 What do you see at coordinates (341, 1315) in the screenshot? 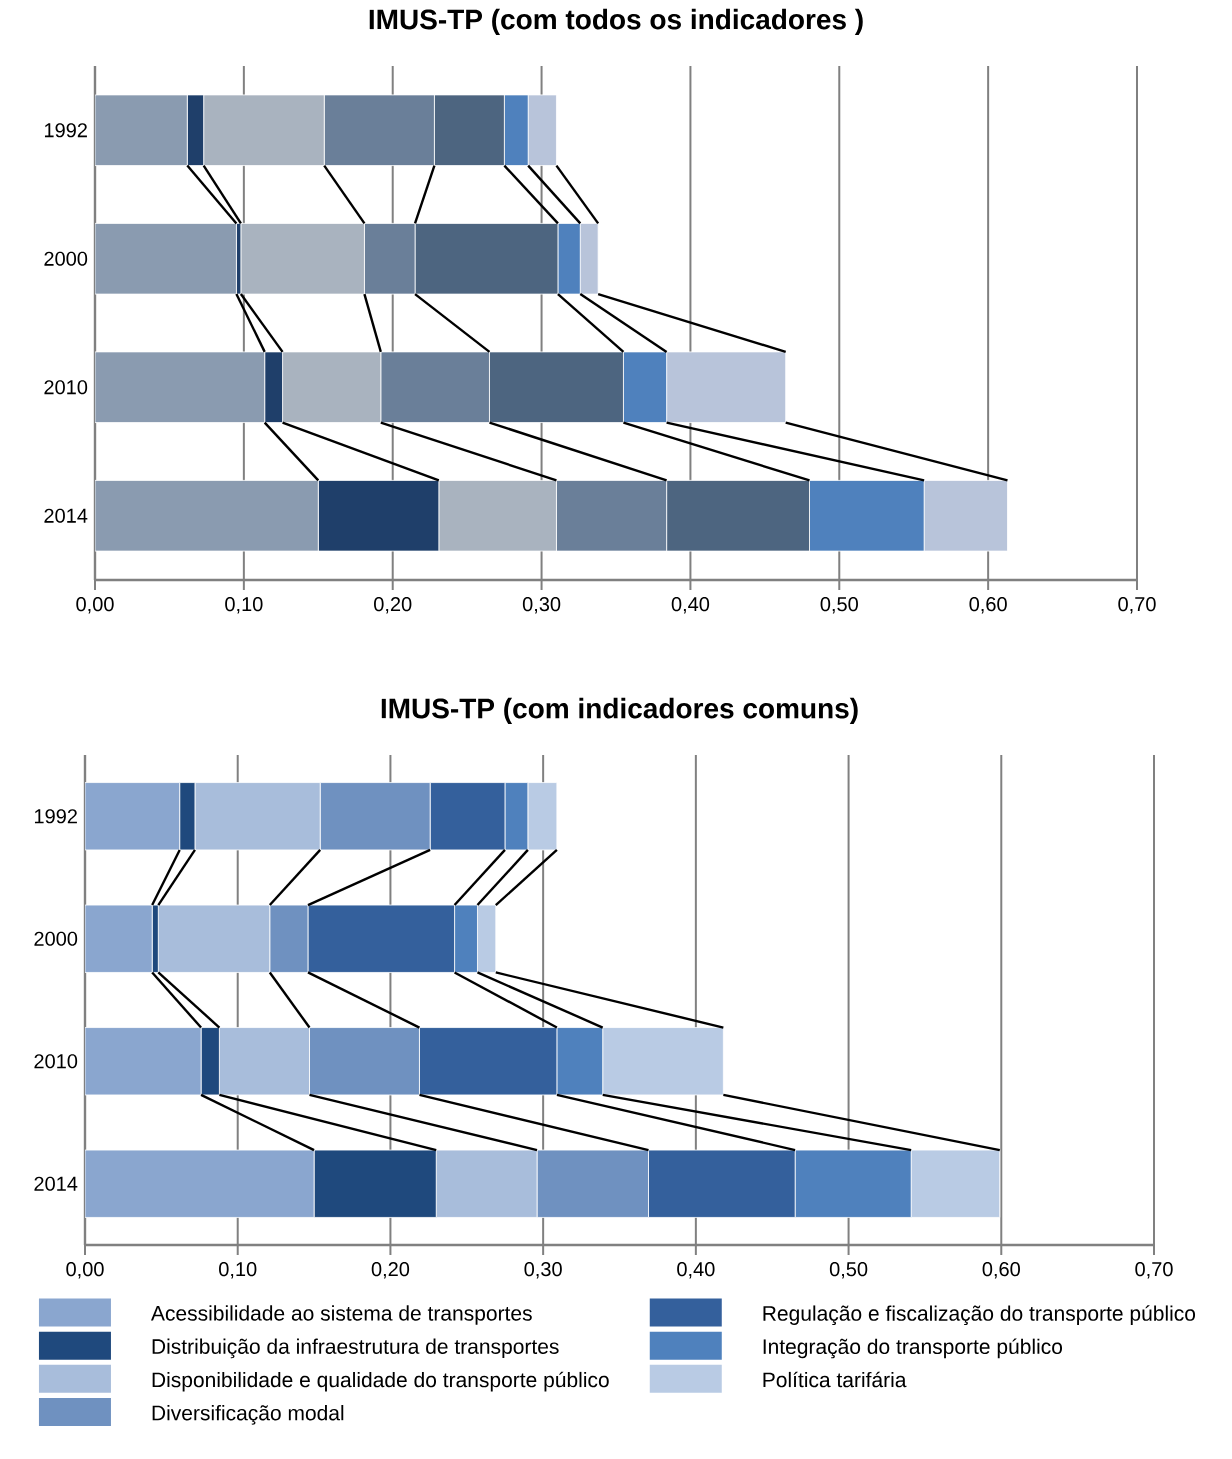
I see `legend-label: Acessibilidade ao sistema de transportes` at bounding box center [341, 1315].